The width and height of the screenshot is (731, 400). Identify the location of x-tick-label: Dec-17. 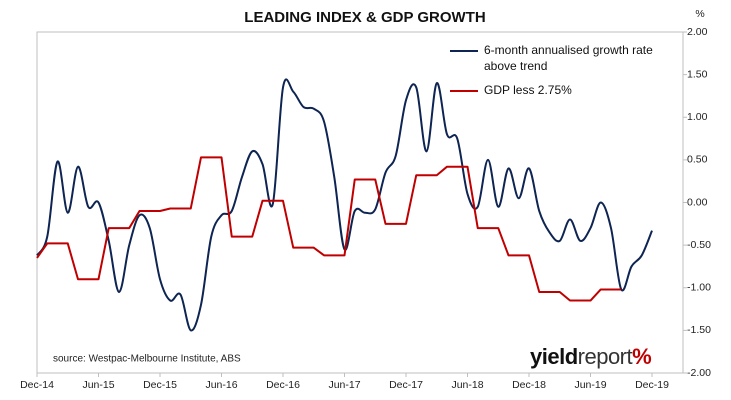
(406, 385).